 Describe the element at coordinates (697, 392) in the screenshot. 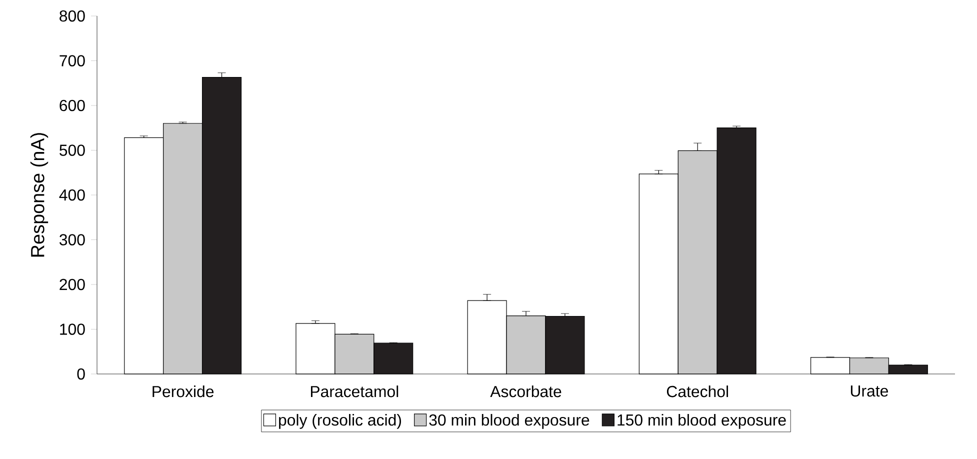

I see `x-tick-label: Catechol` at that location.